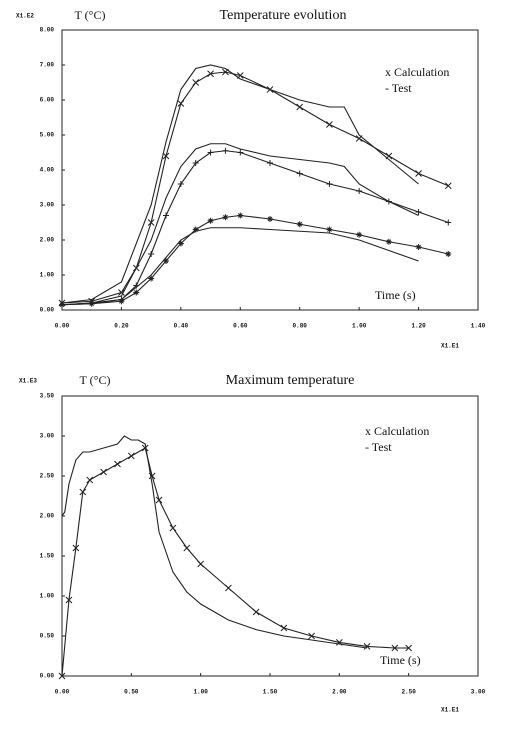  What do you see at coordinates (47, 30) in the screenshot?
I see `y-tick-label: 8.00` at bounding box center [47, 30].